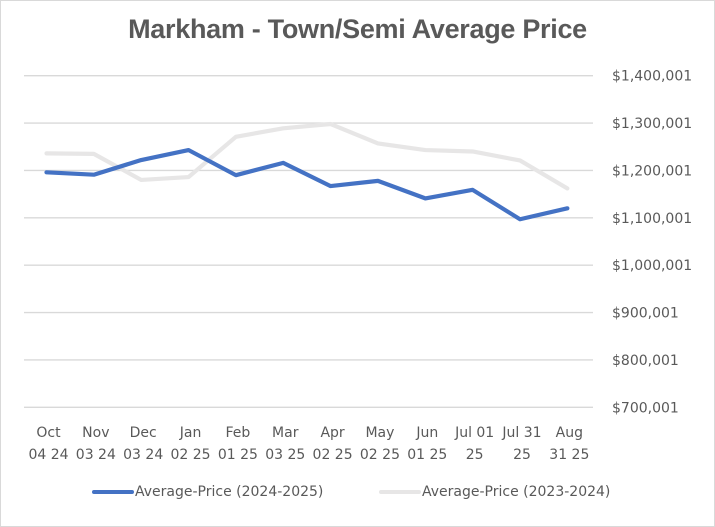  What do you see at coordinates (238, 433) in the screenshot?
I see `x-tick-label: Feb` at bounding box center [238, 433].